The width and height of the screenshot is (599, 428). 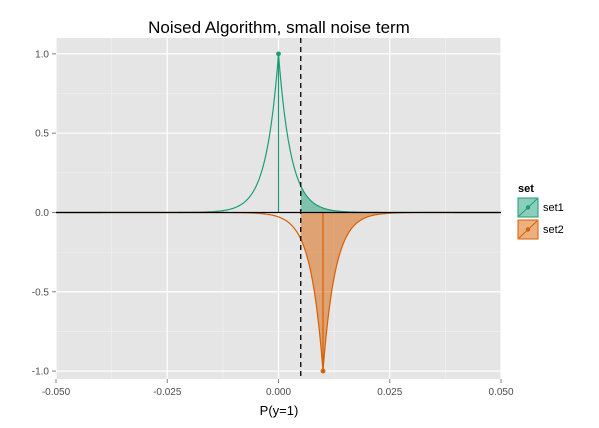 What do you see at coordinates (278, 392) in the screenshot?
I see `x-tick-label: 0.000` at bounding box center [278, 392].